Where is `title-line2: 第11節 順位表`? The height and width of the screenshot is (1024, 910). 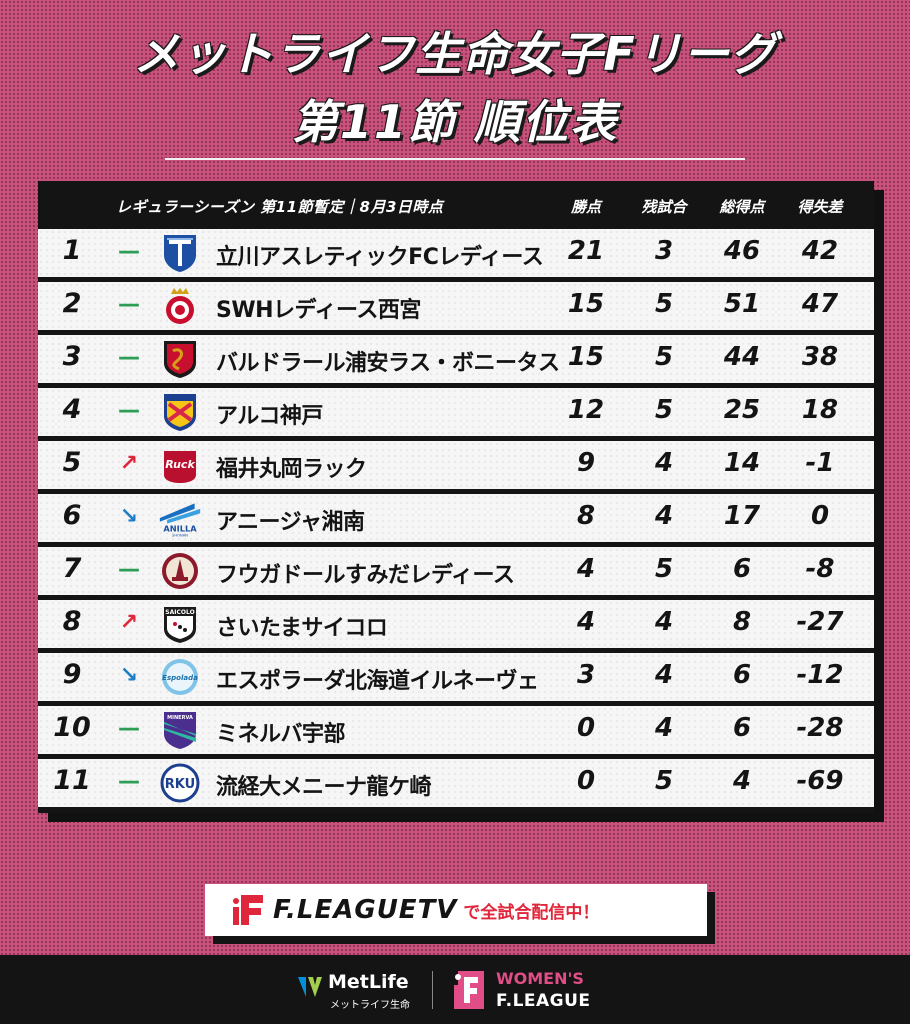
title-line2: 第11節 順位表 is located at coordinates (455, 122).